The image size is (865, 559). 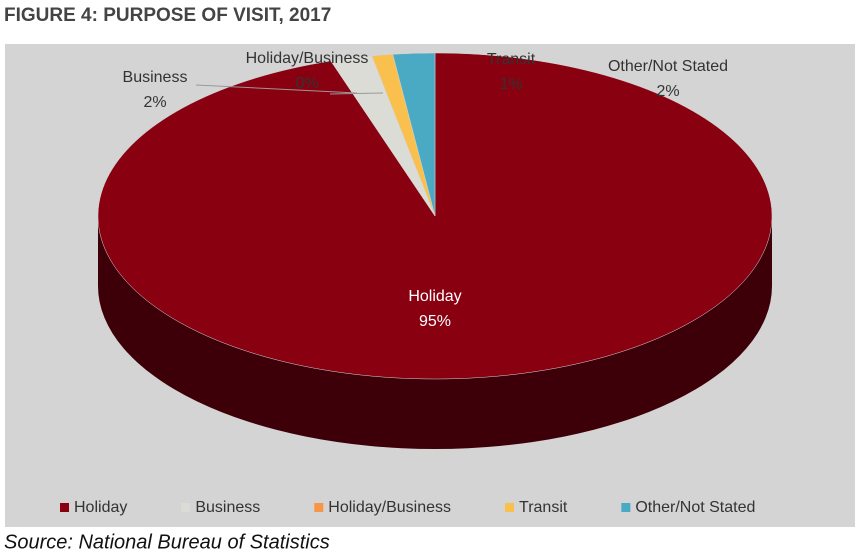 I want to click on slice, so click(x=414, y=134).